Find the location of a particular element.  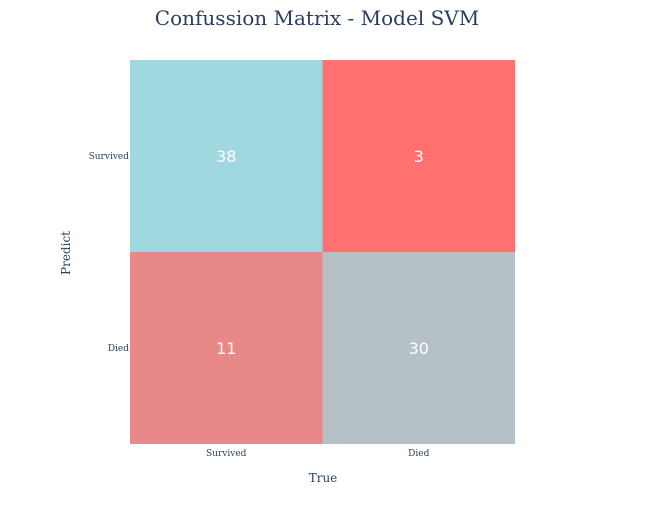

cell-value-label-0-1: 3 is located at coordinates (419, 156).